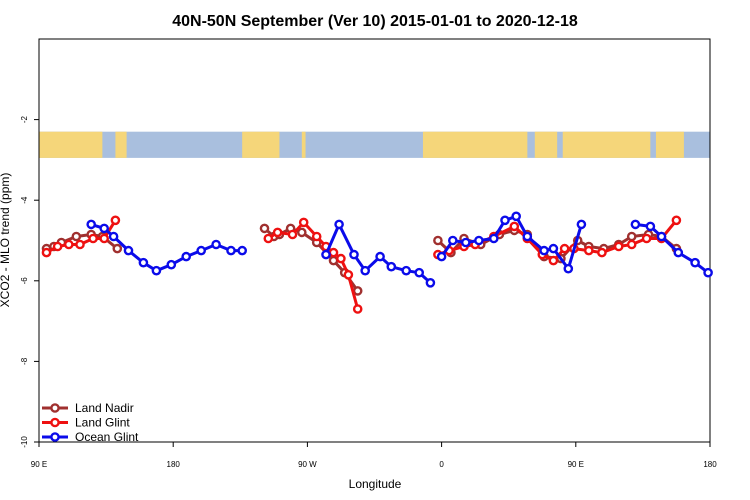 This screenshot has height=500, width=750. I want to click on x-tick-label-2: 90 W, so click(307, 464).